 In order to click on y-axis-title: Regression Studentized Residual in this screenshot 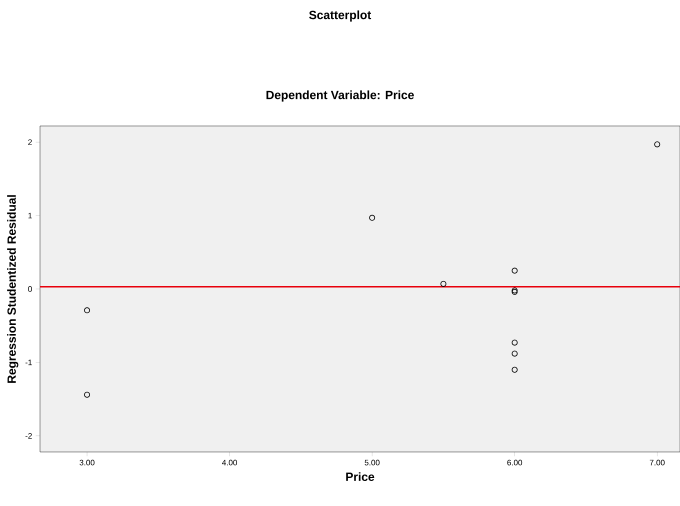, I will do `click(12, 289)`.